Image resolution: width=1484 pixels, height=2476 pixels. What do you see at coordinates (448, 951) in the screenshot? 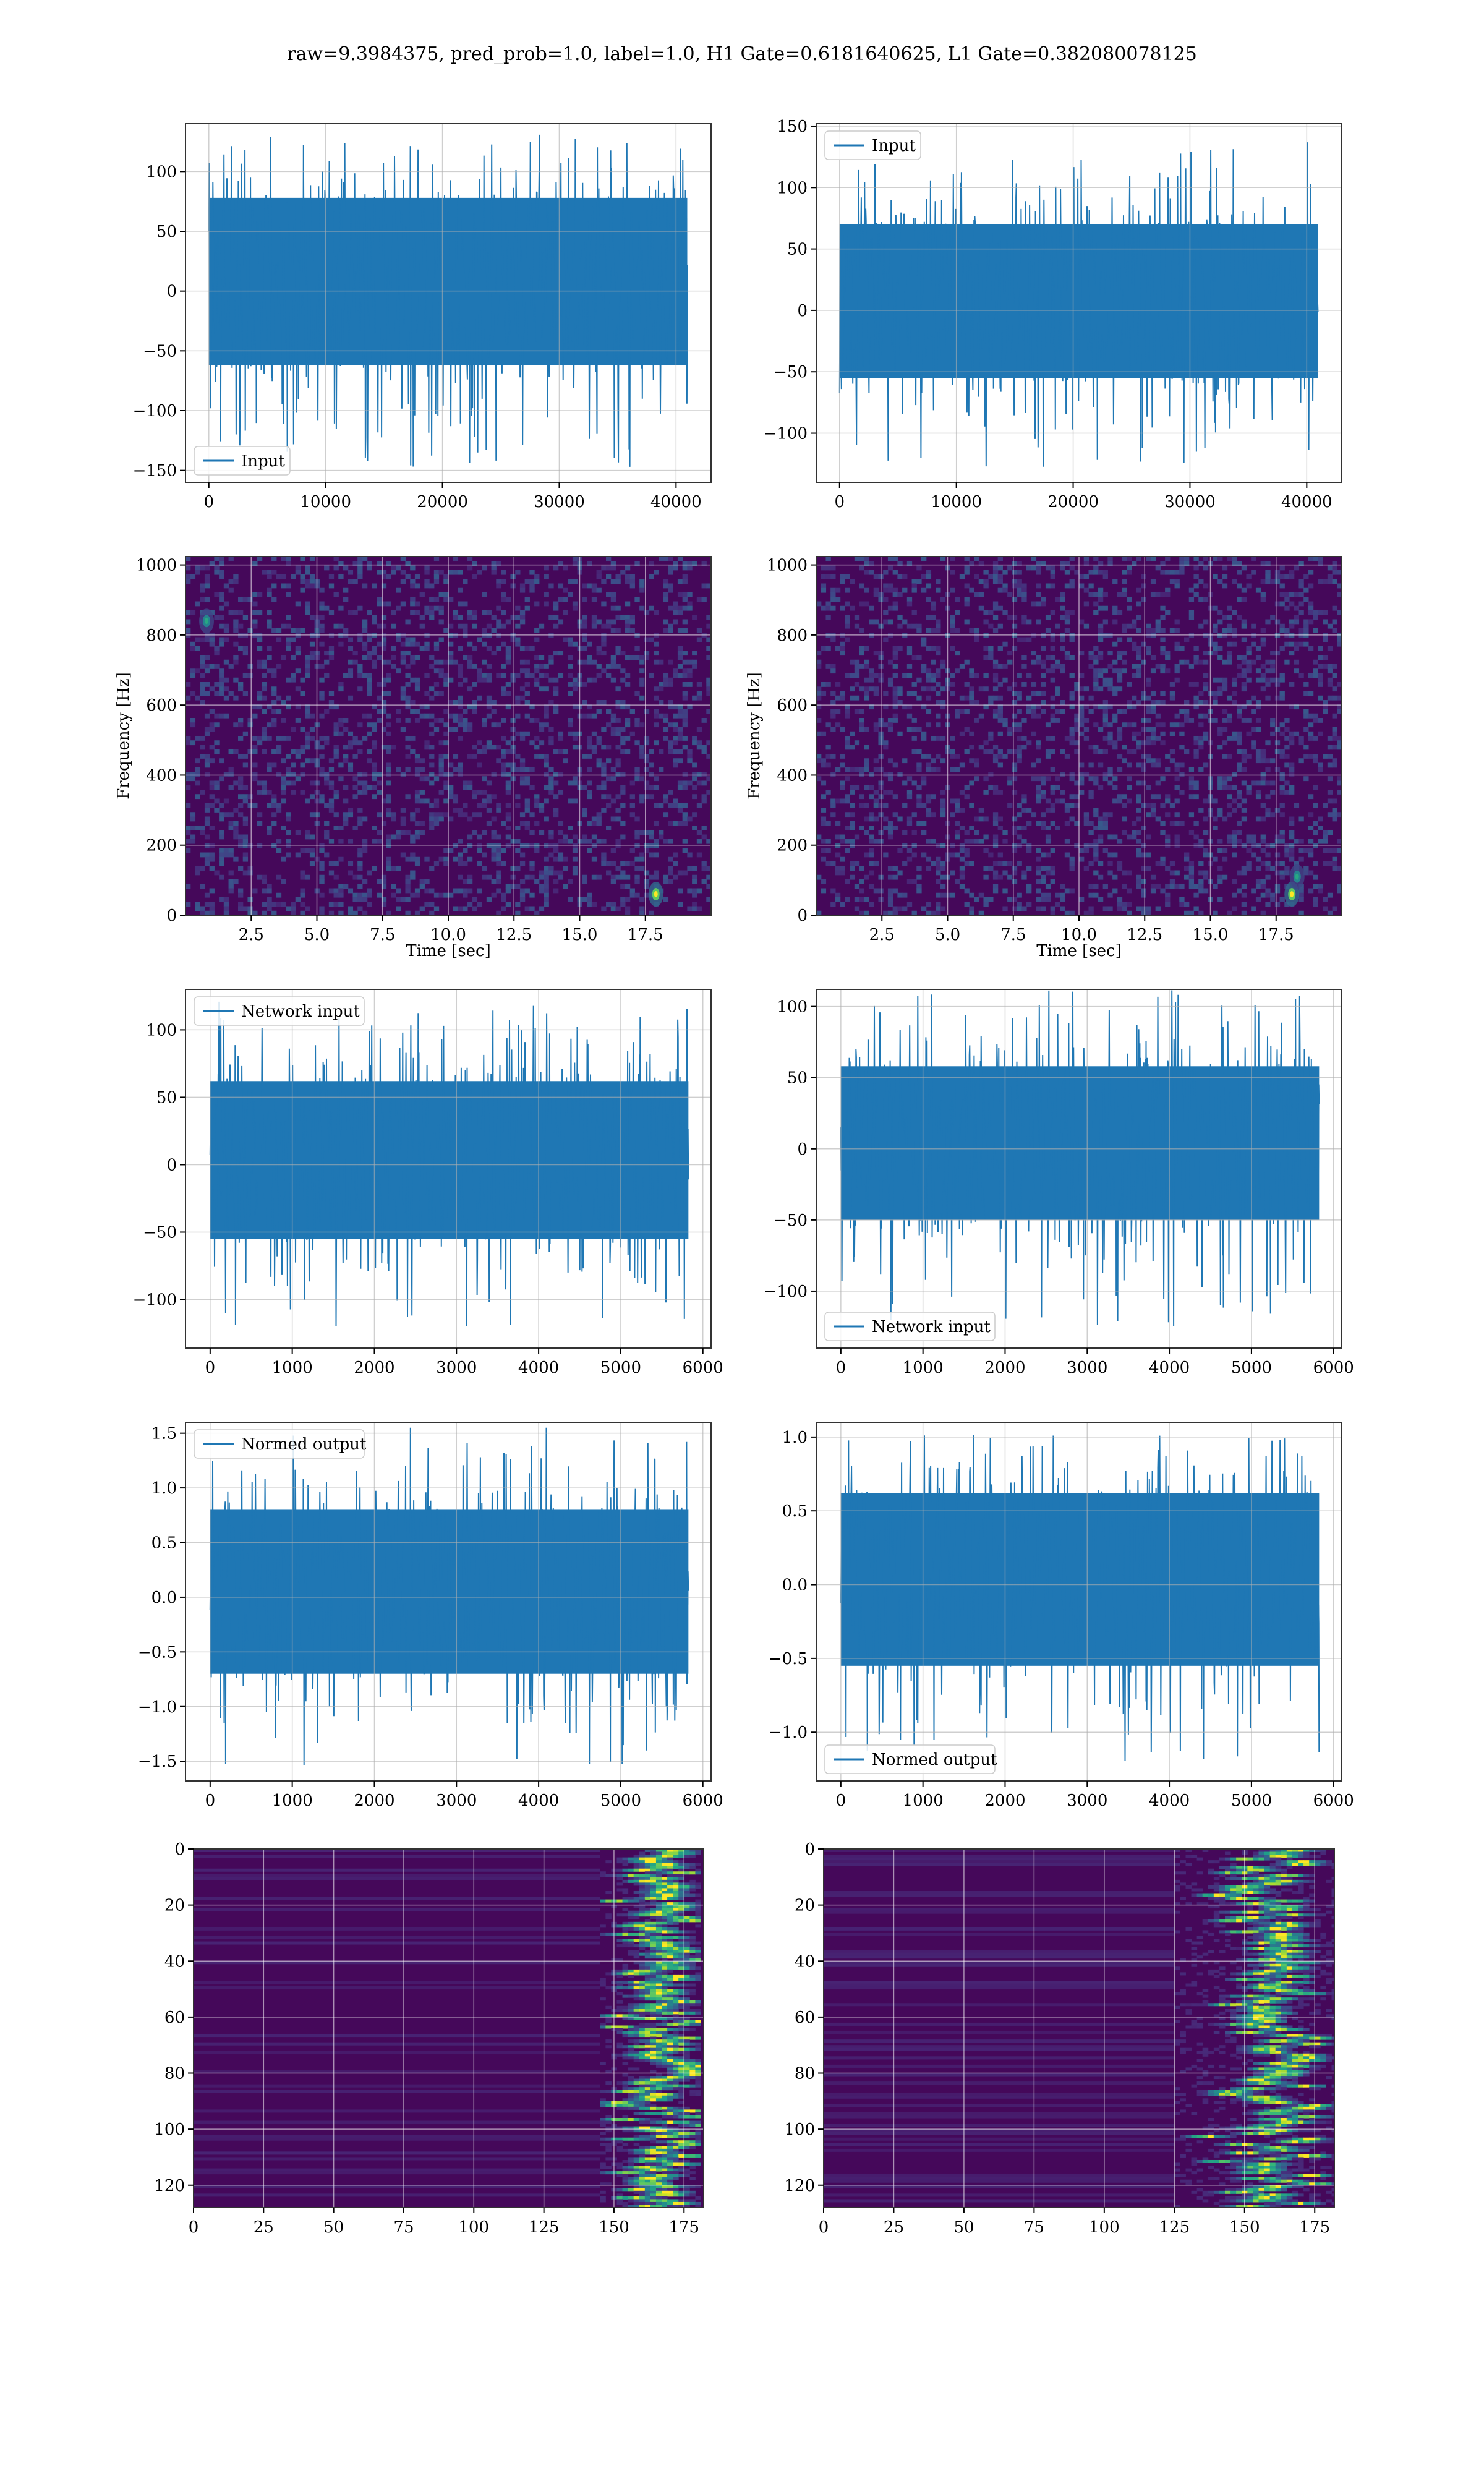
I see `x-axis-label: Time [sec]` at bounding box center [448, 951].